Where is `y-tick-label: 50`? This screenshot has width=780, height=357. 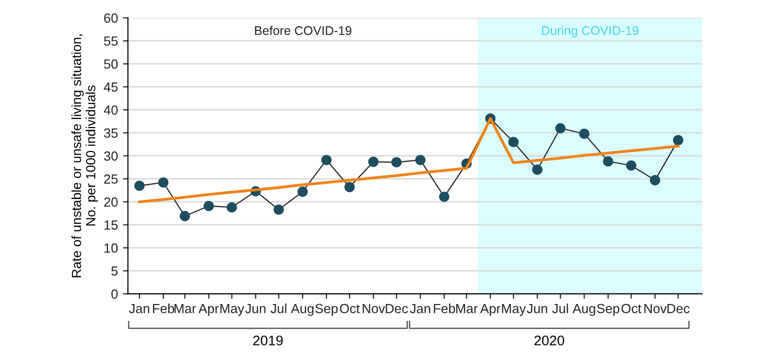
y-tick-label: 50 is located at coordinates (111, 64).